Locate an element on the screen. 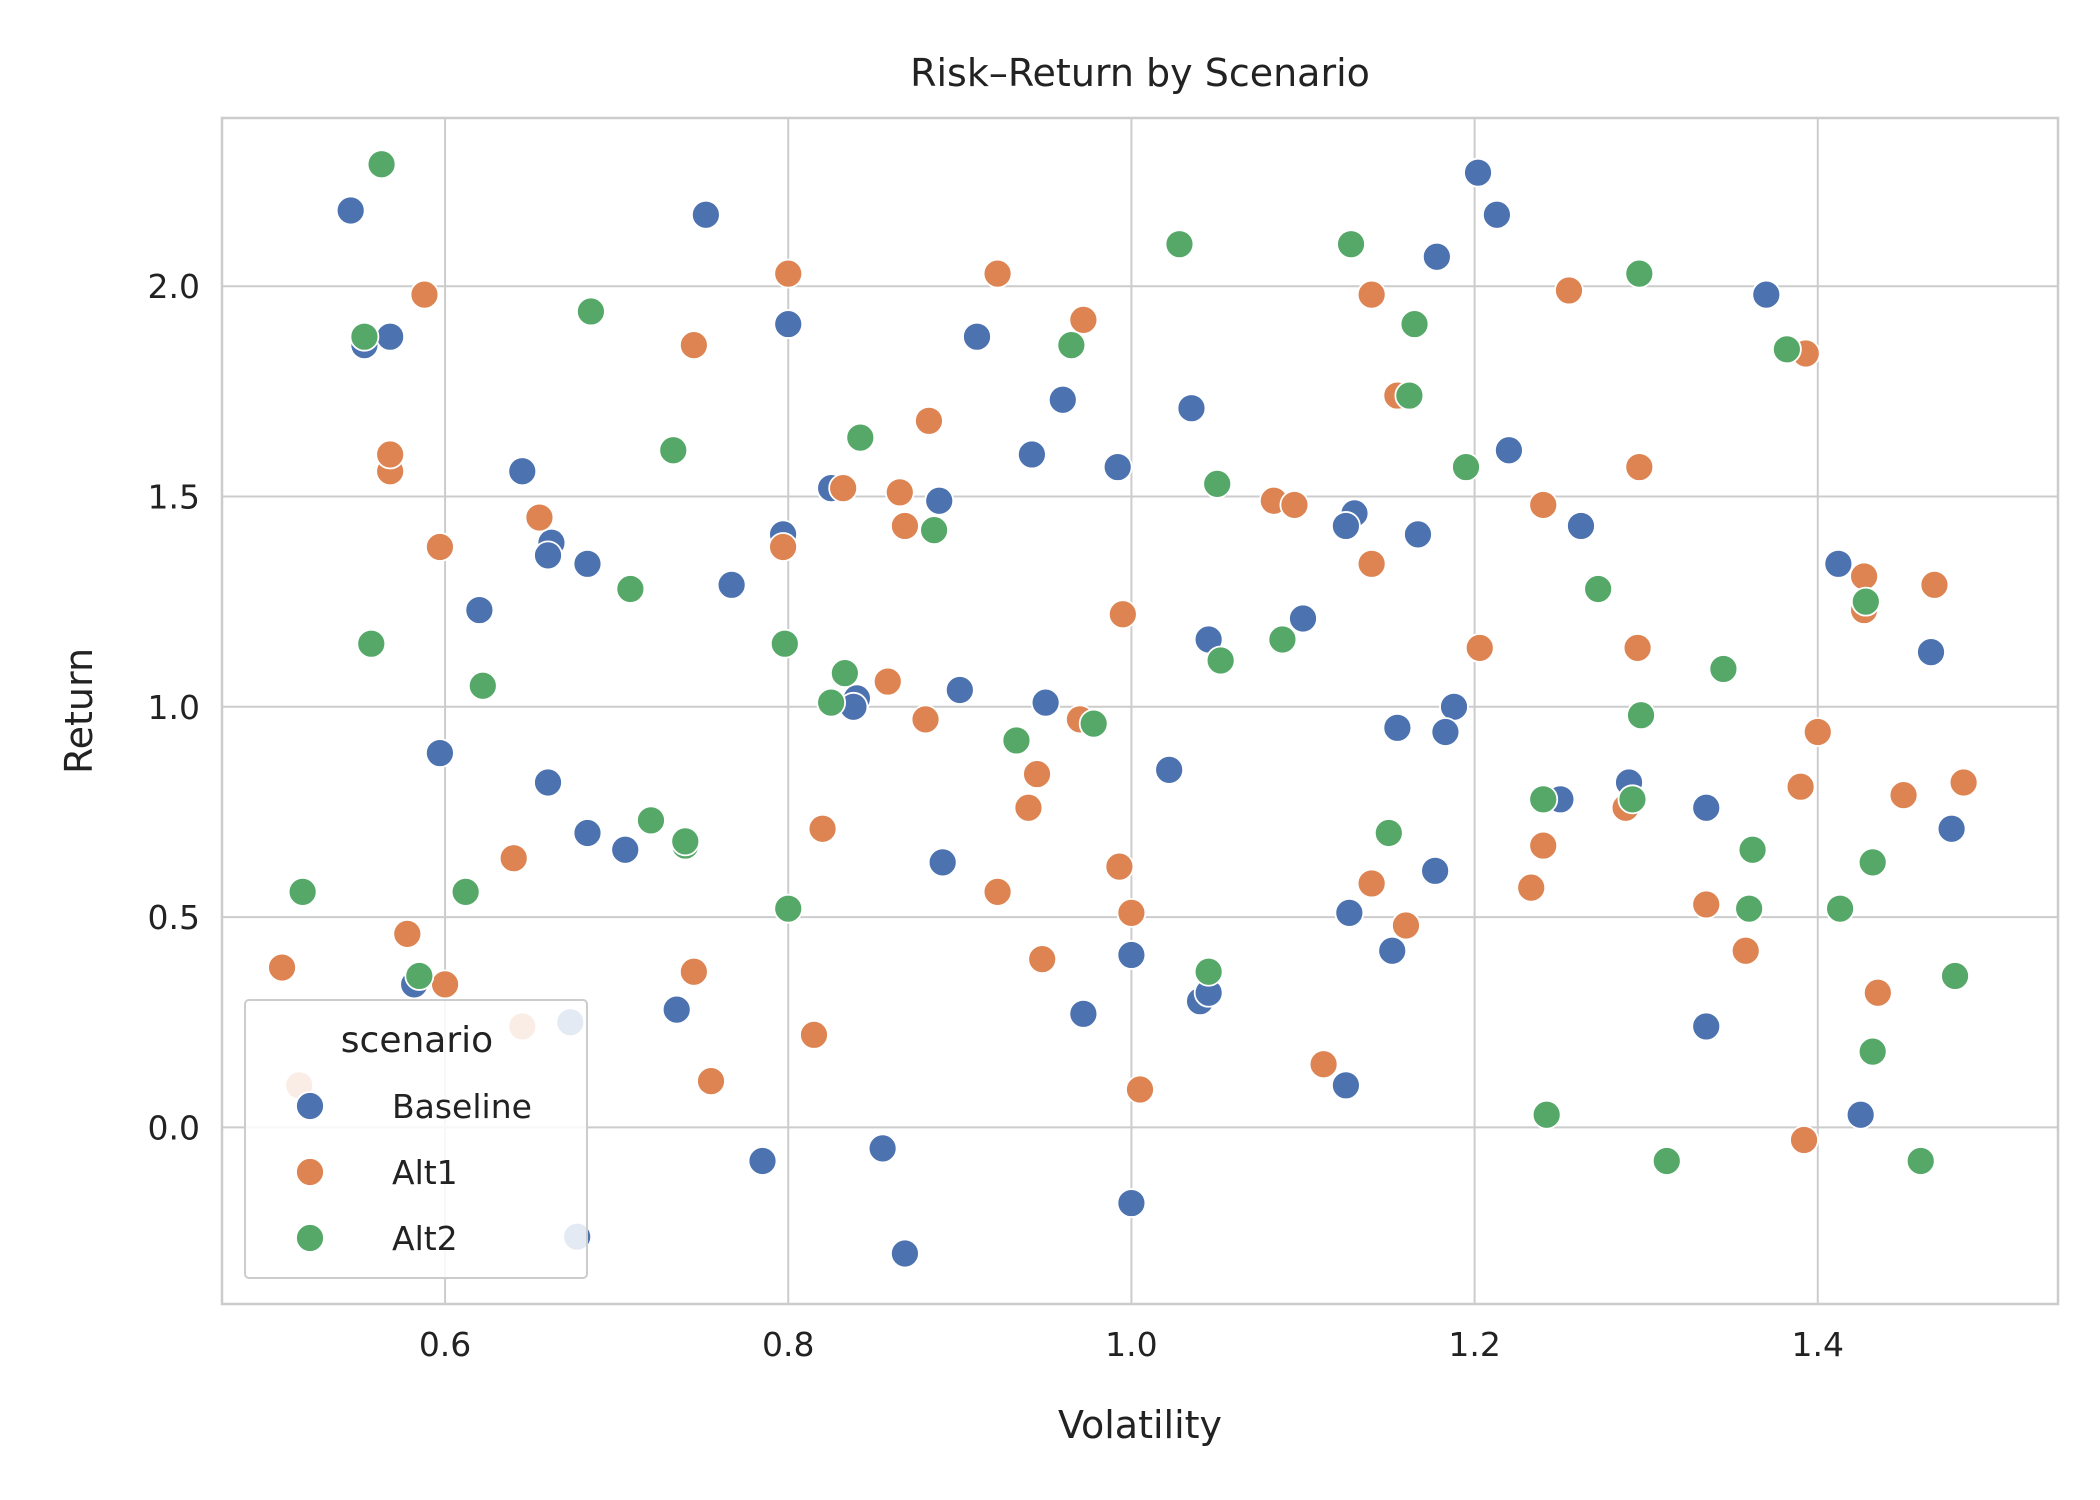 The width and height of the screenshot is (2100, 1500). legend-items: Baseline Alt1 Alt2 is located at coordinates (413, 1172).